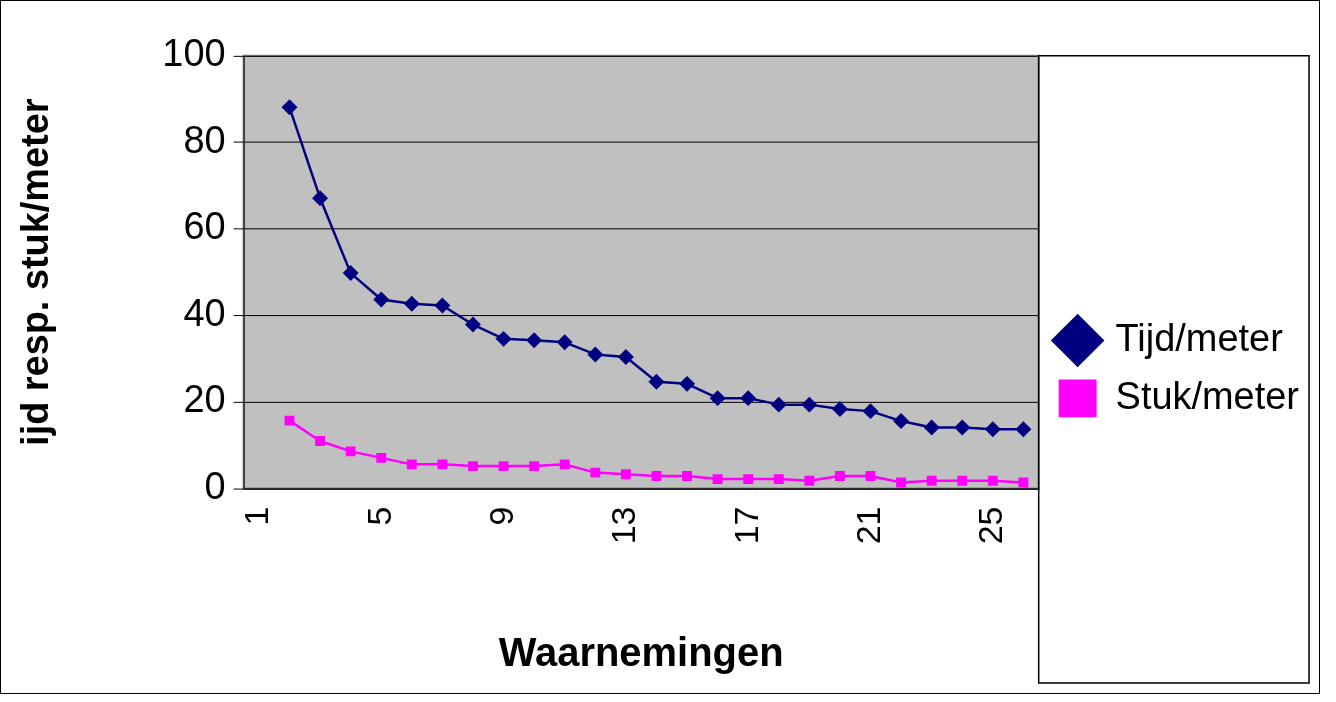  What do you see at coordinates (378, 516) in the screenshot?
I see `x-tick-label: 5` at bounding box center [378, 516].